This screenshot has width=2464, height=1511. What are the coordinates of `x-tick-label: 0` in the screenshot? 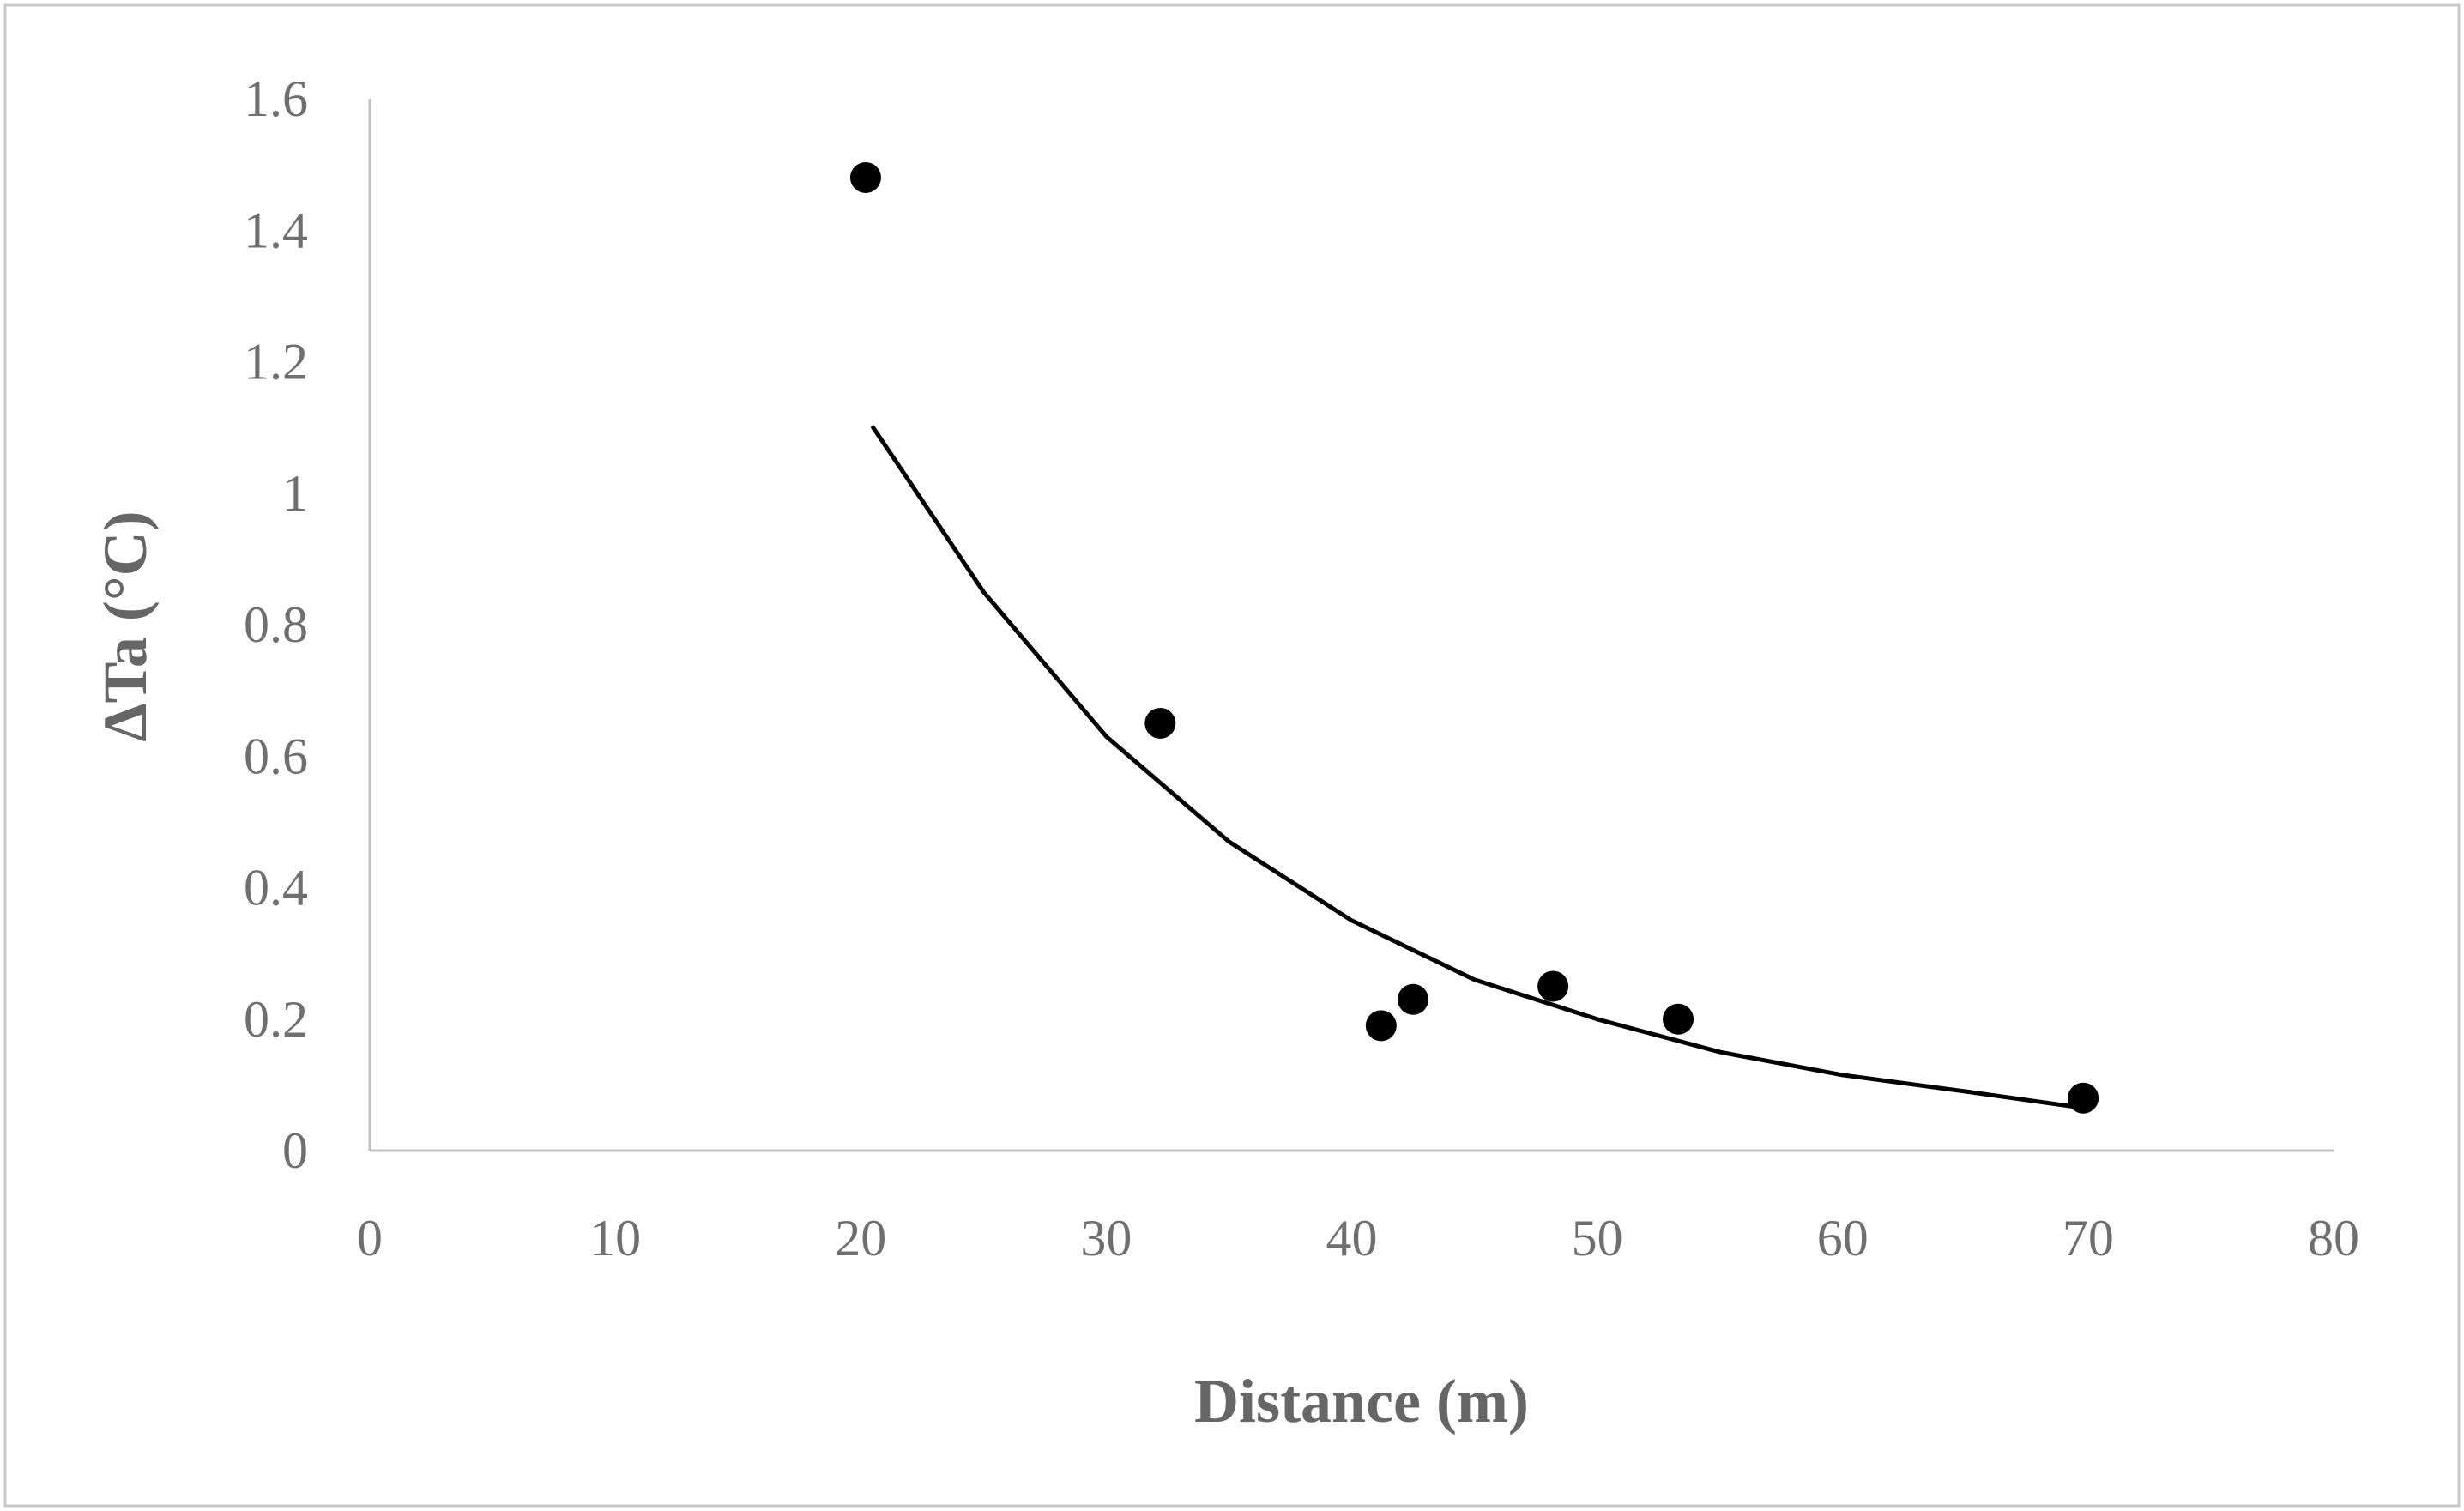 It's located at (370, 1238).